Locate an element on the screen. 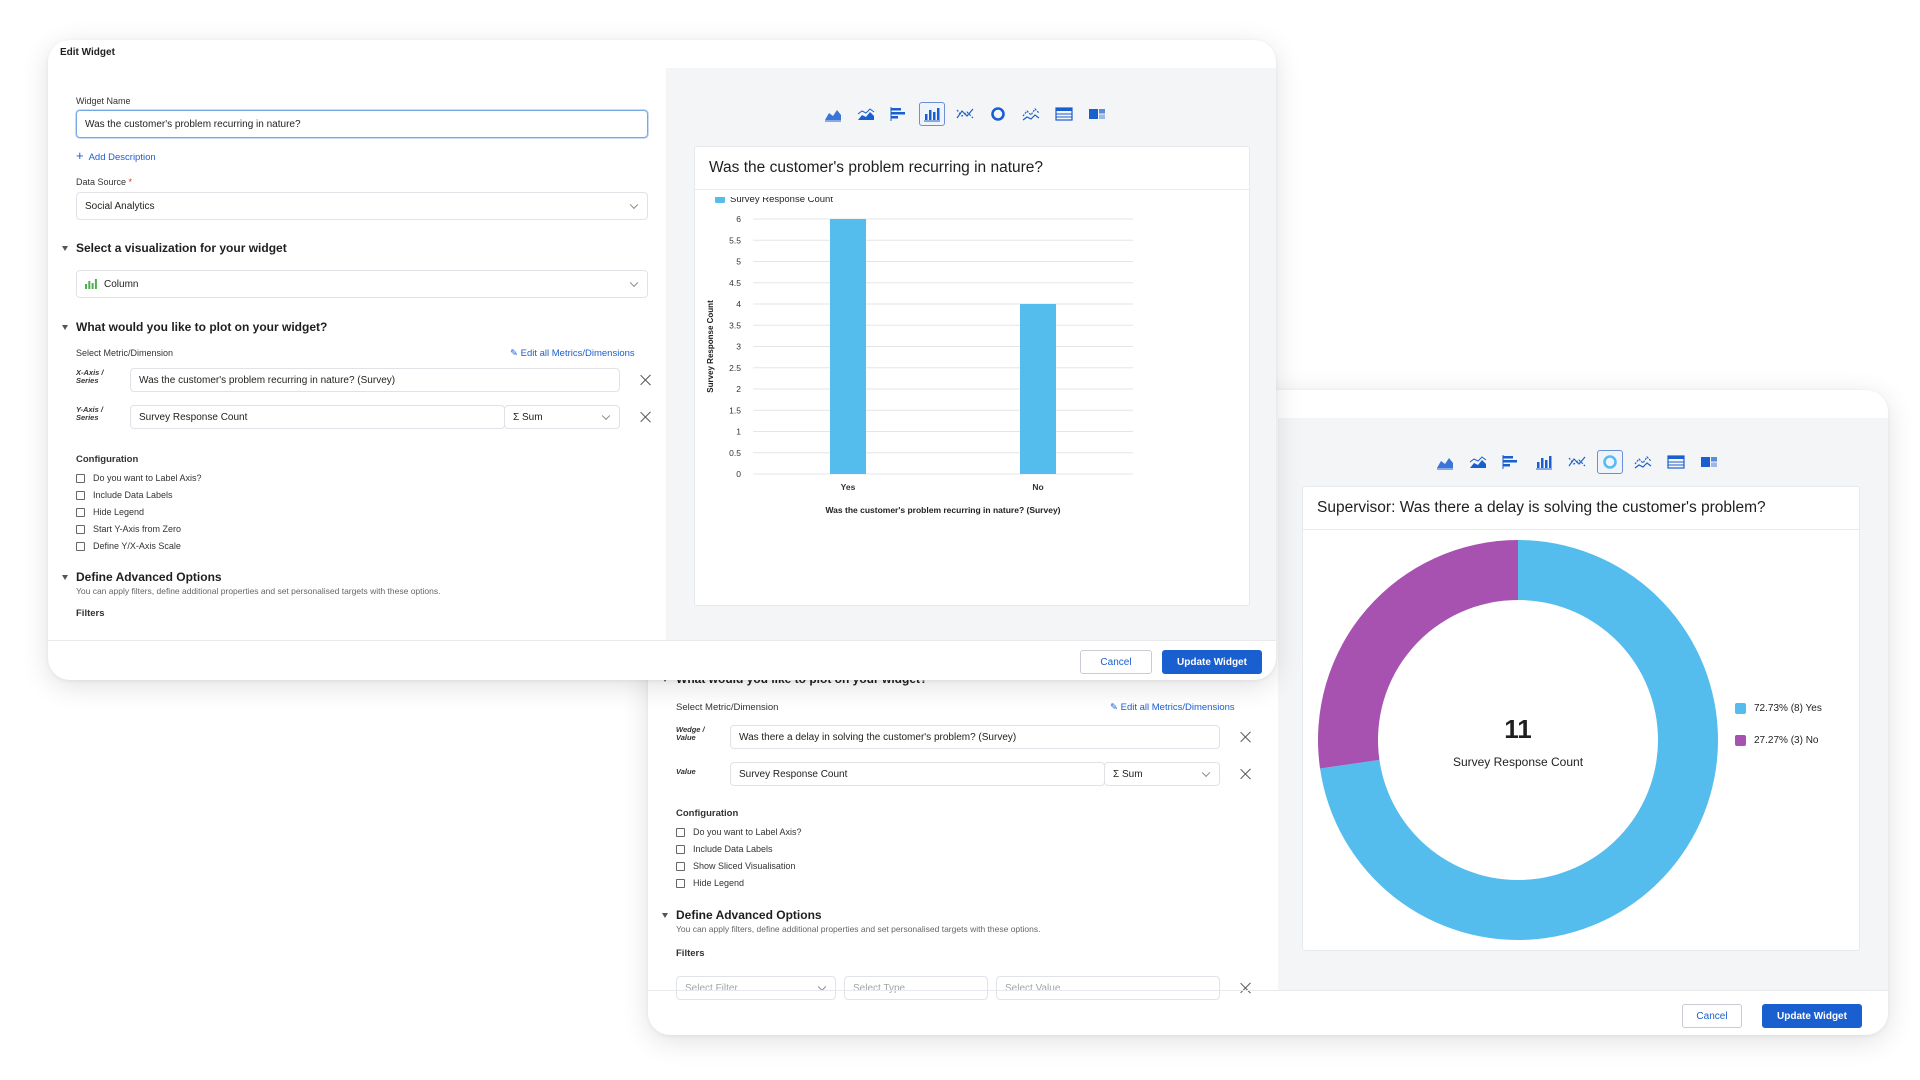  donut-slice-yes is located at coordinates (1519, 740).